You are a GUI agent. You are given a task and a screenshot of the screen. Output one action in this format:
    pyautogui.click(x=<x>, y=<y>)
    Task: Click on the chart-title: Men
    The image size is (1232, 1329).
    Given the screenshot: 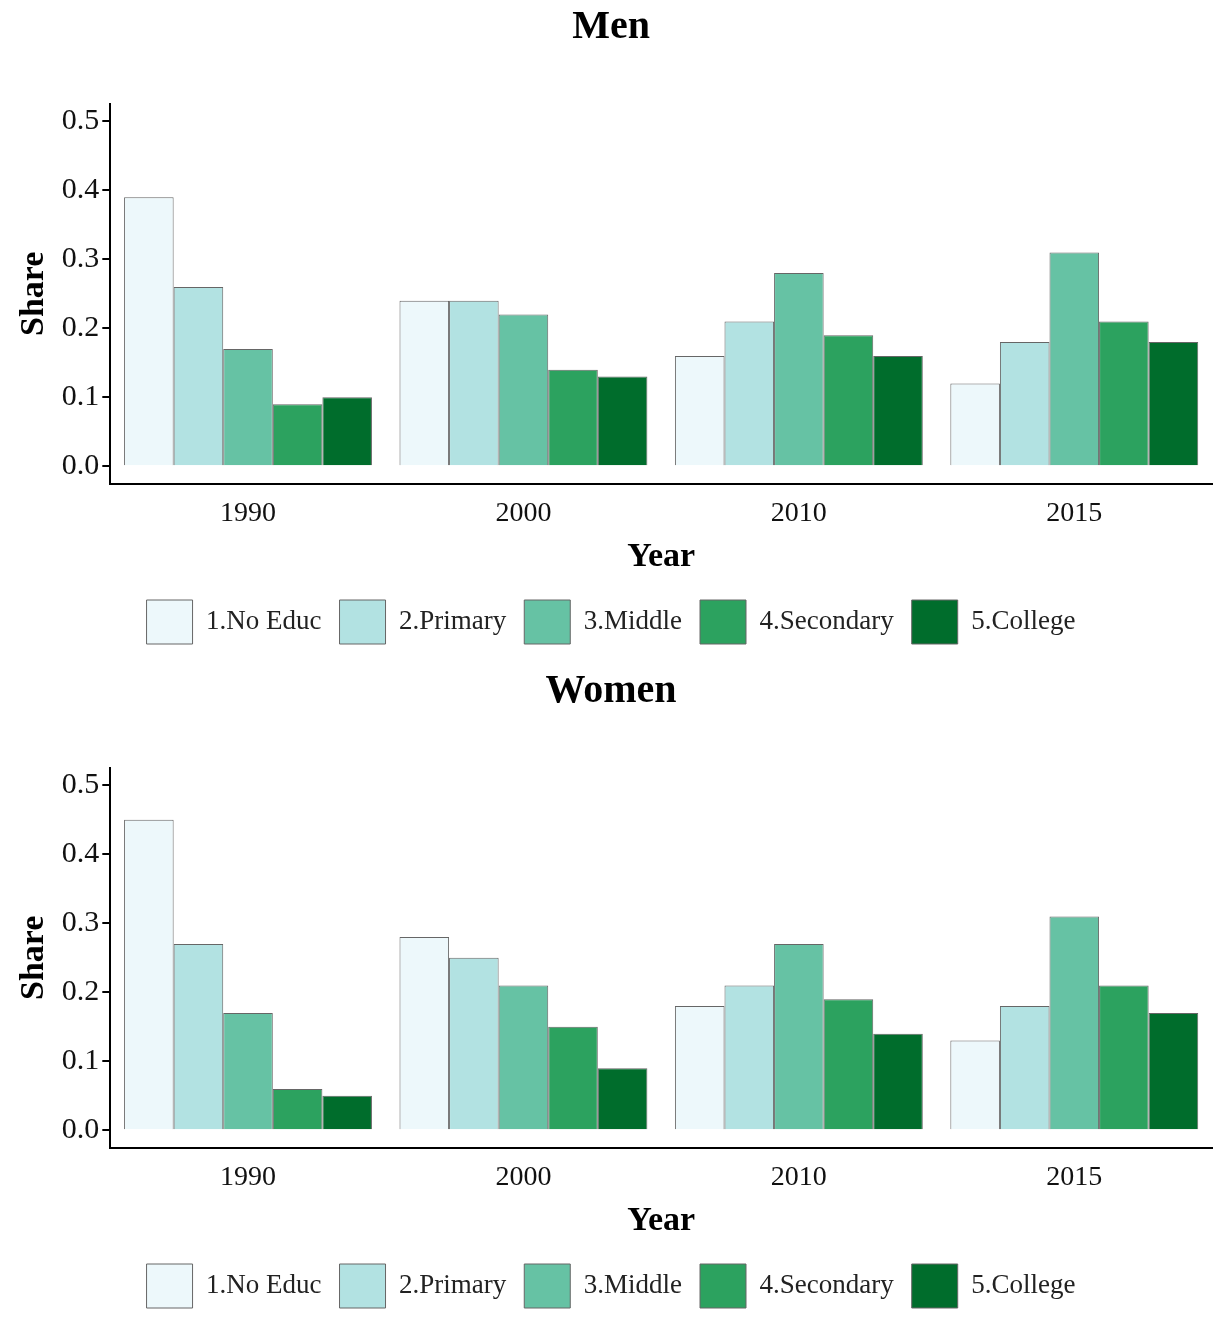 What is the action you would take?
    pyautogui.click(x=611, y=25)
    